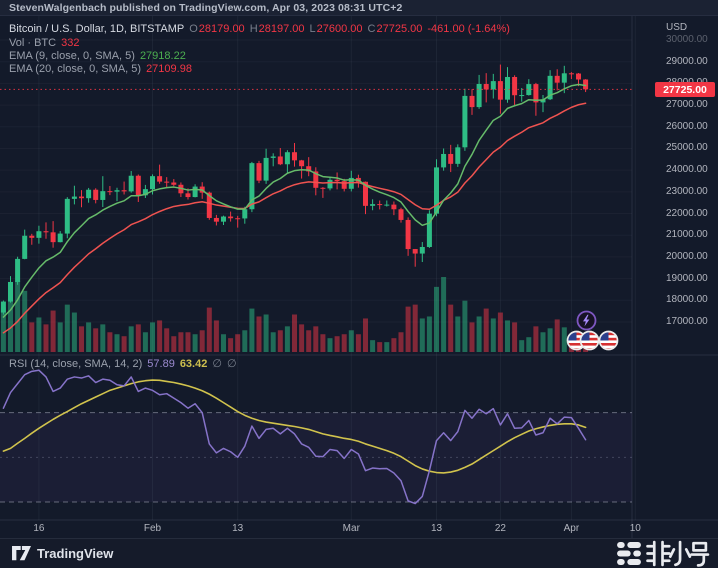 The height and width of the screenshot is (568, 718). What do you see at coordinates (39, 528) in the screenshot?
I see `time-axis-tick: 16` at bounding box center [39, 528].